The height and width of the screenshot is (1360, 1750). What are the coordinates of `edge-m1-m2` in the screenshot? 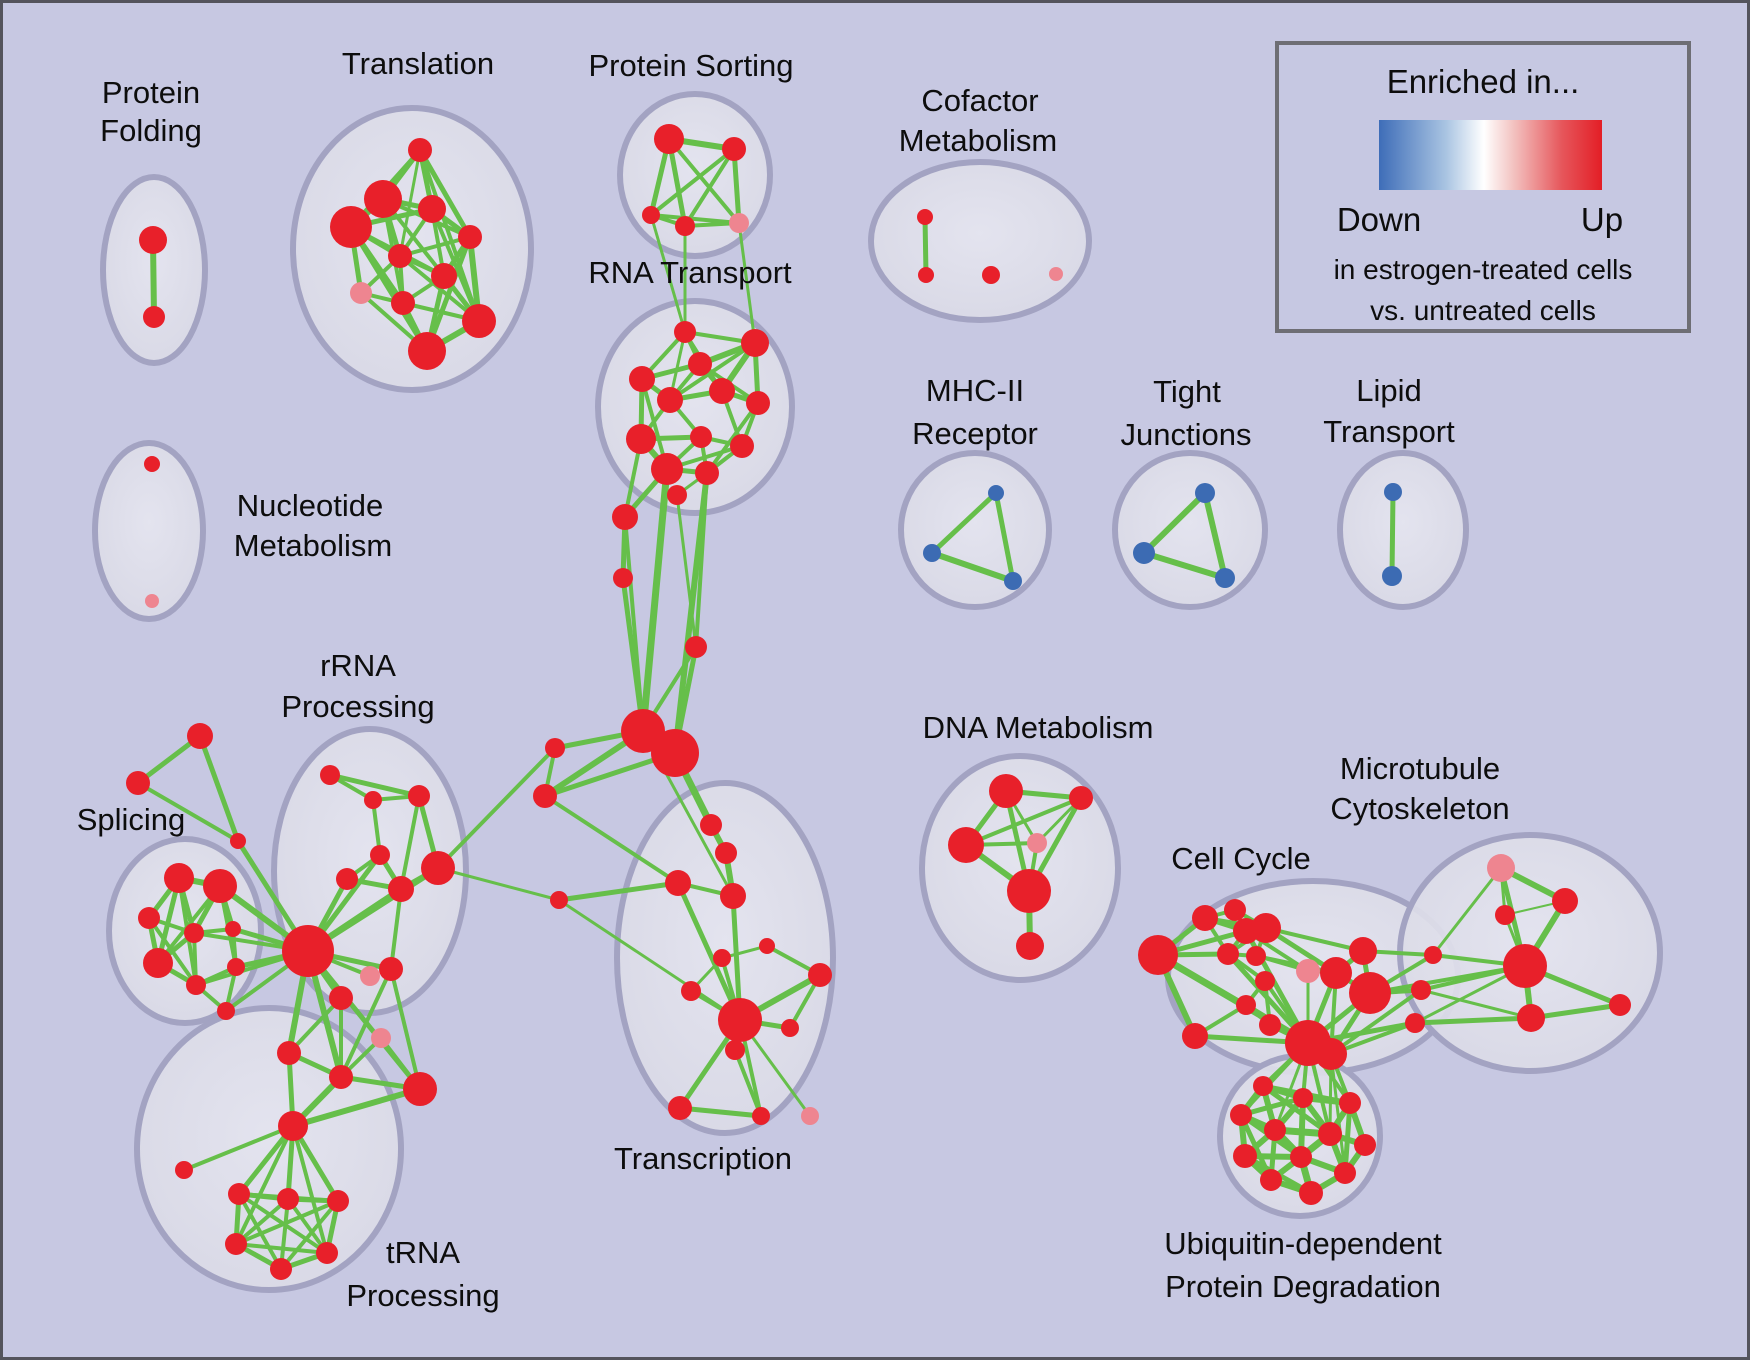 It's located at (972, 567).